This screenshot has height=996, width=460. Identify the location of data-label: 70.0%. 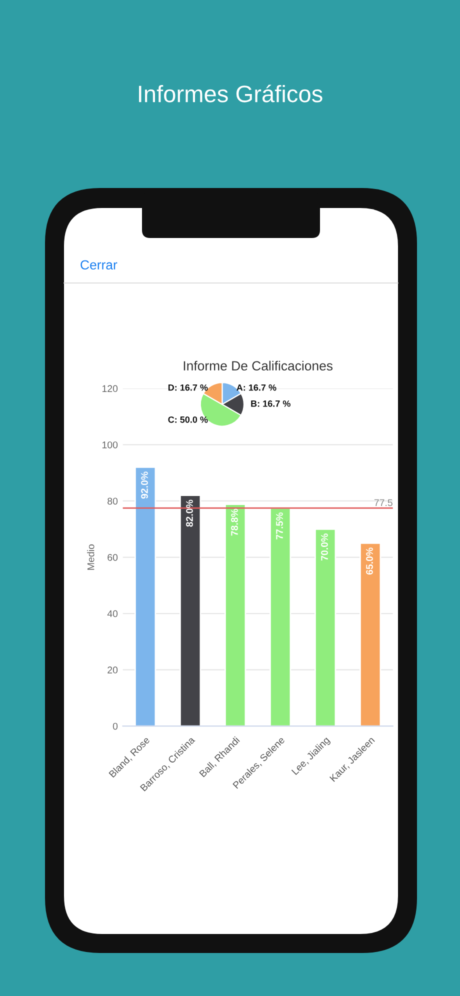
(324, 547).